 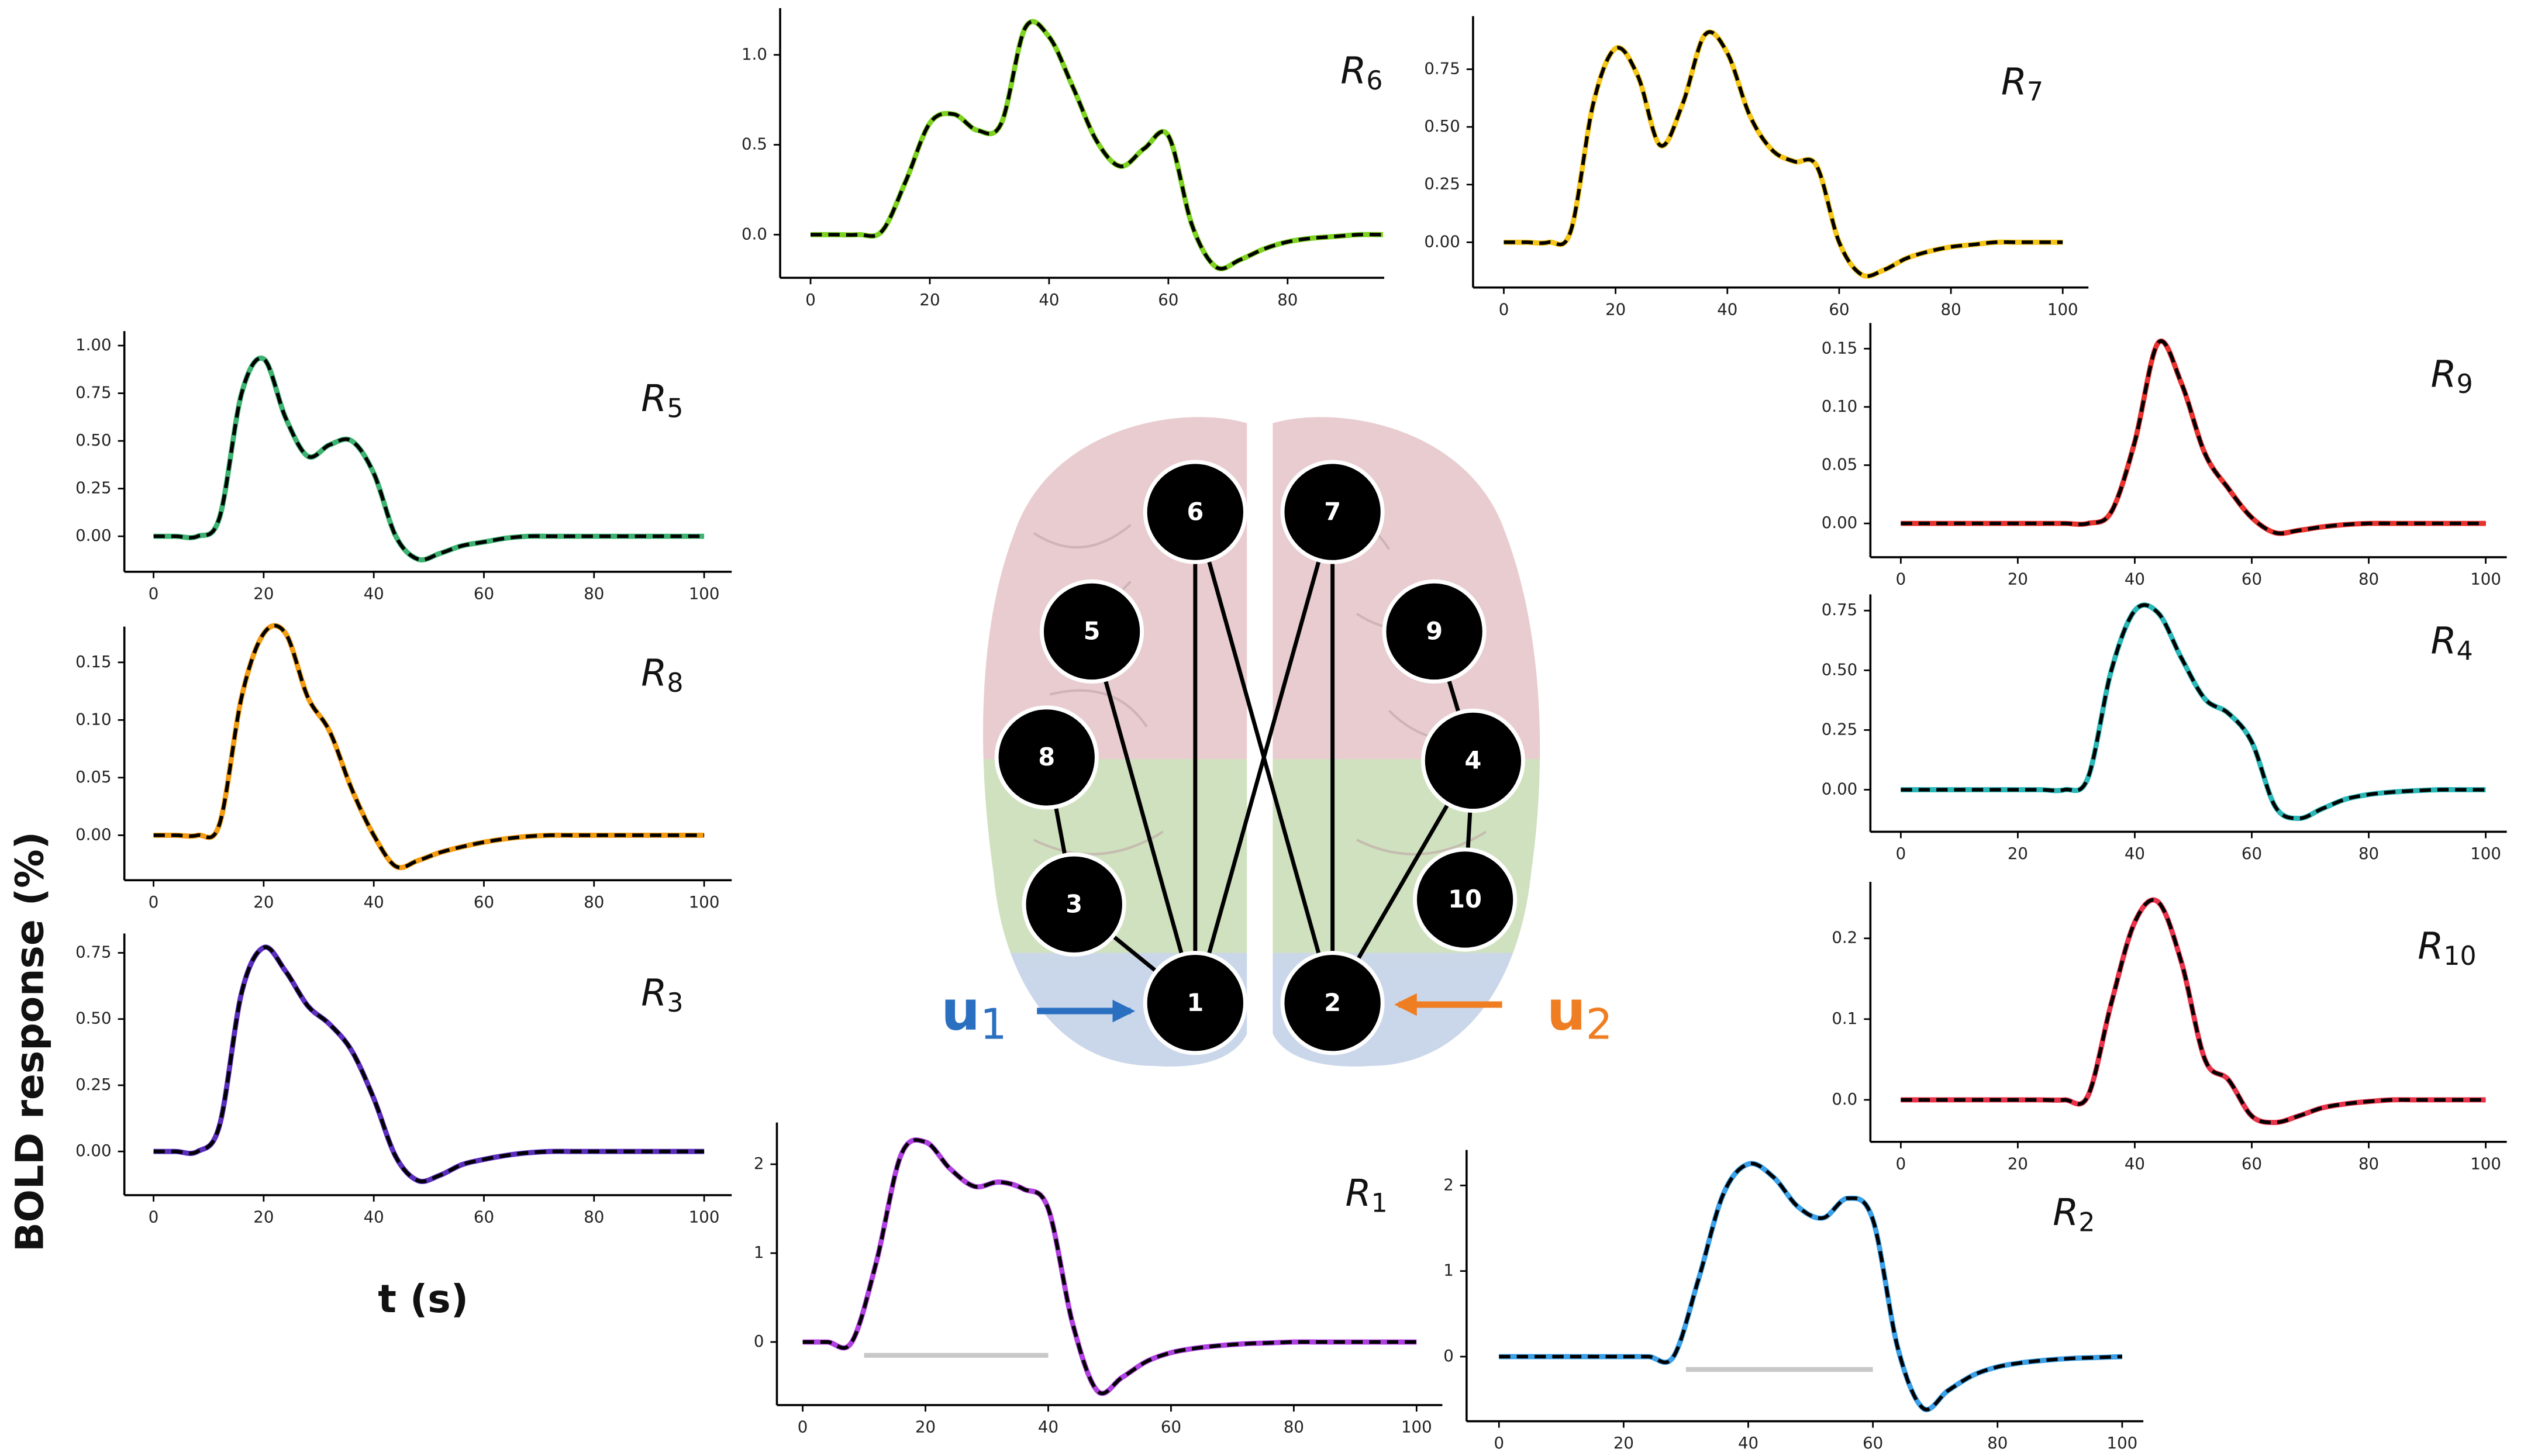 I want to click on node-label: 7, so click(x=1332, y=512).